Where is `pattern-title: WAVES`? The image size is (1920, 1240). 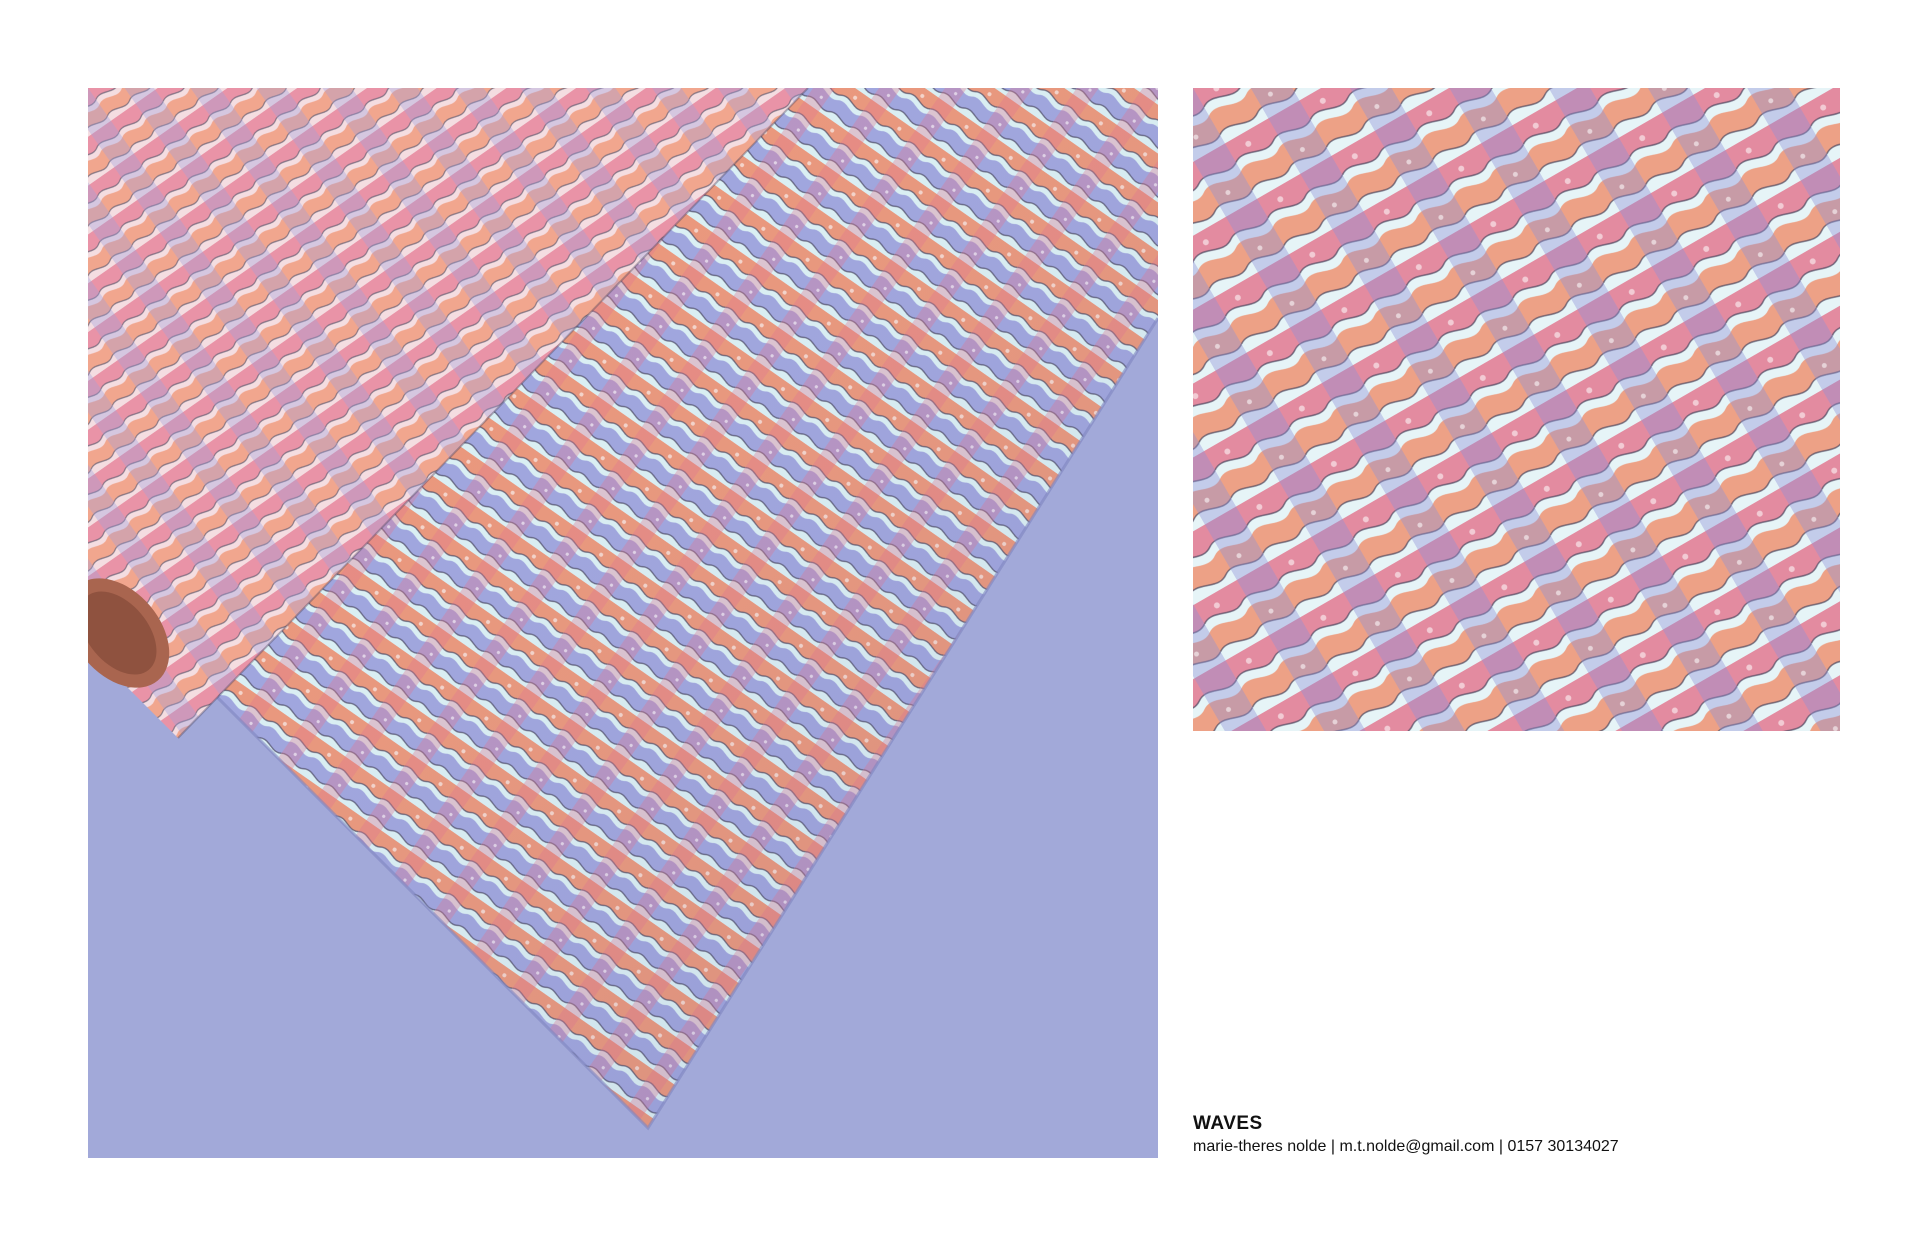 pattern-title: WAVES is located at coordinates (1228, 1123).